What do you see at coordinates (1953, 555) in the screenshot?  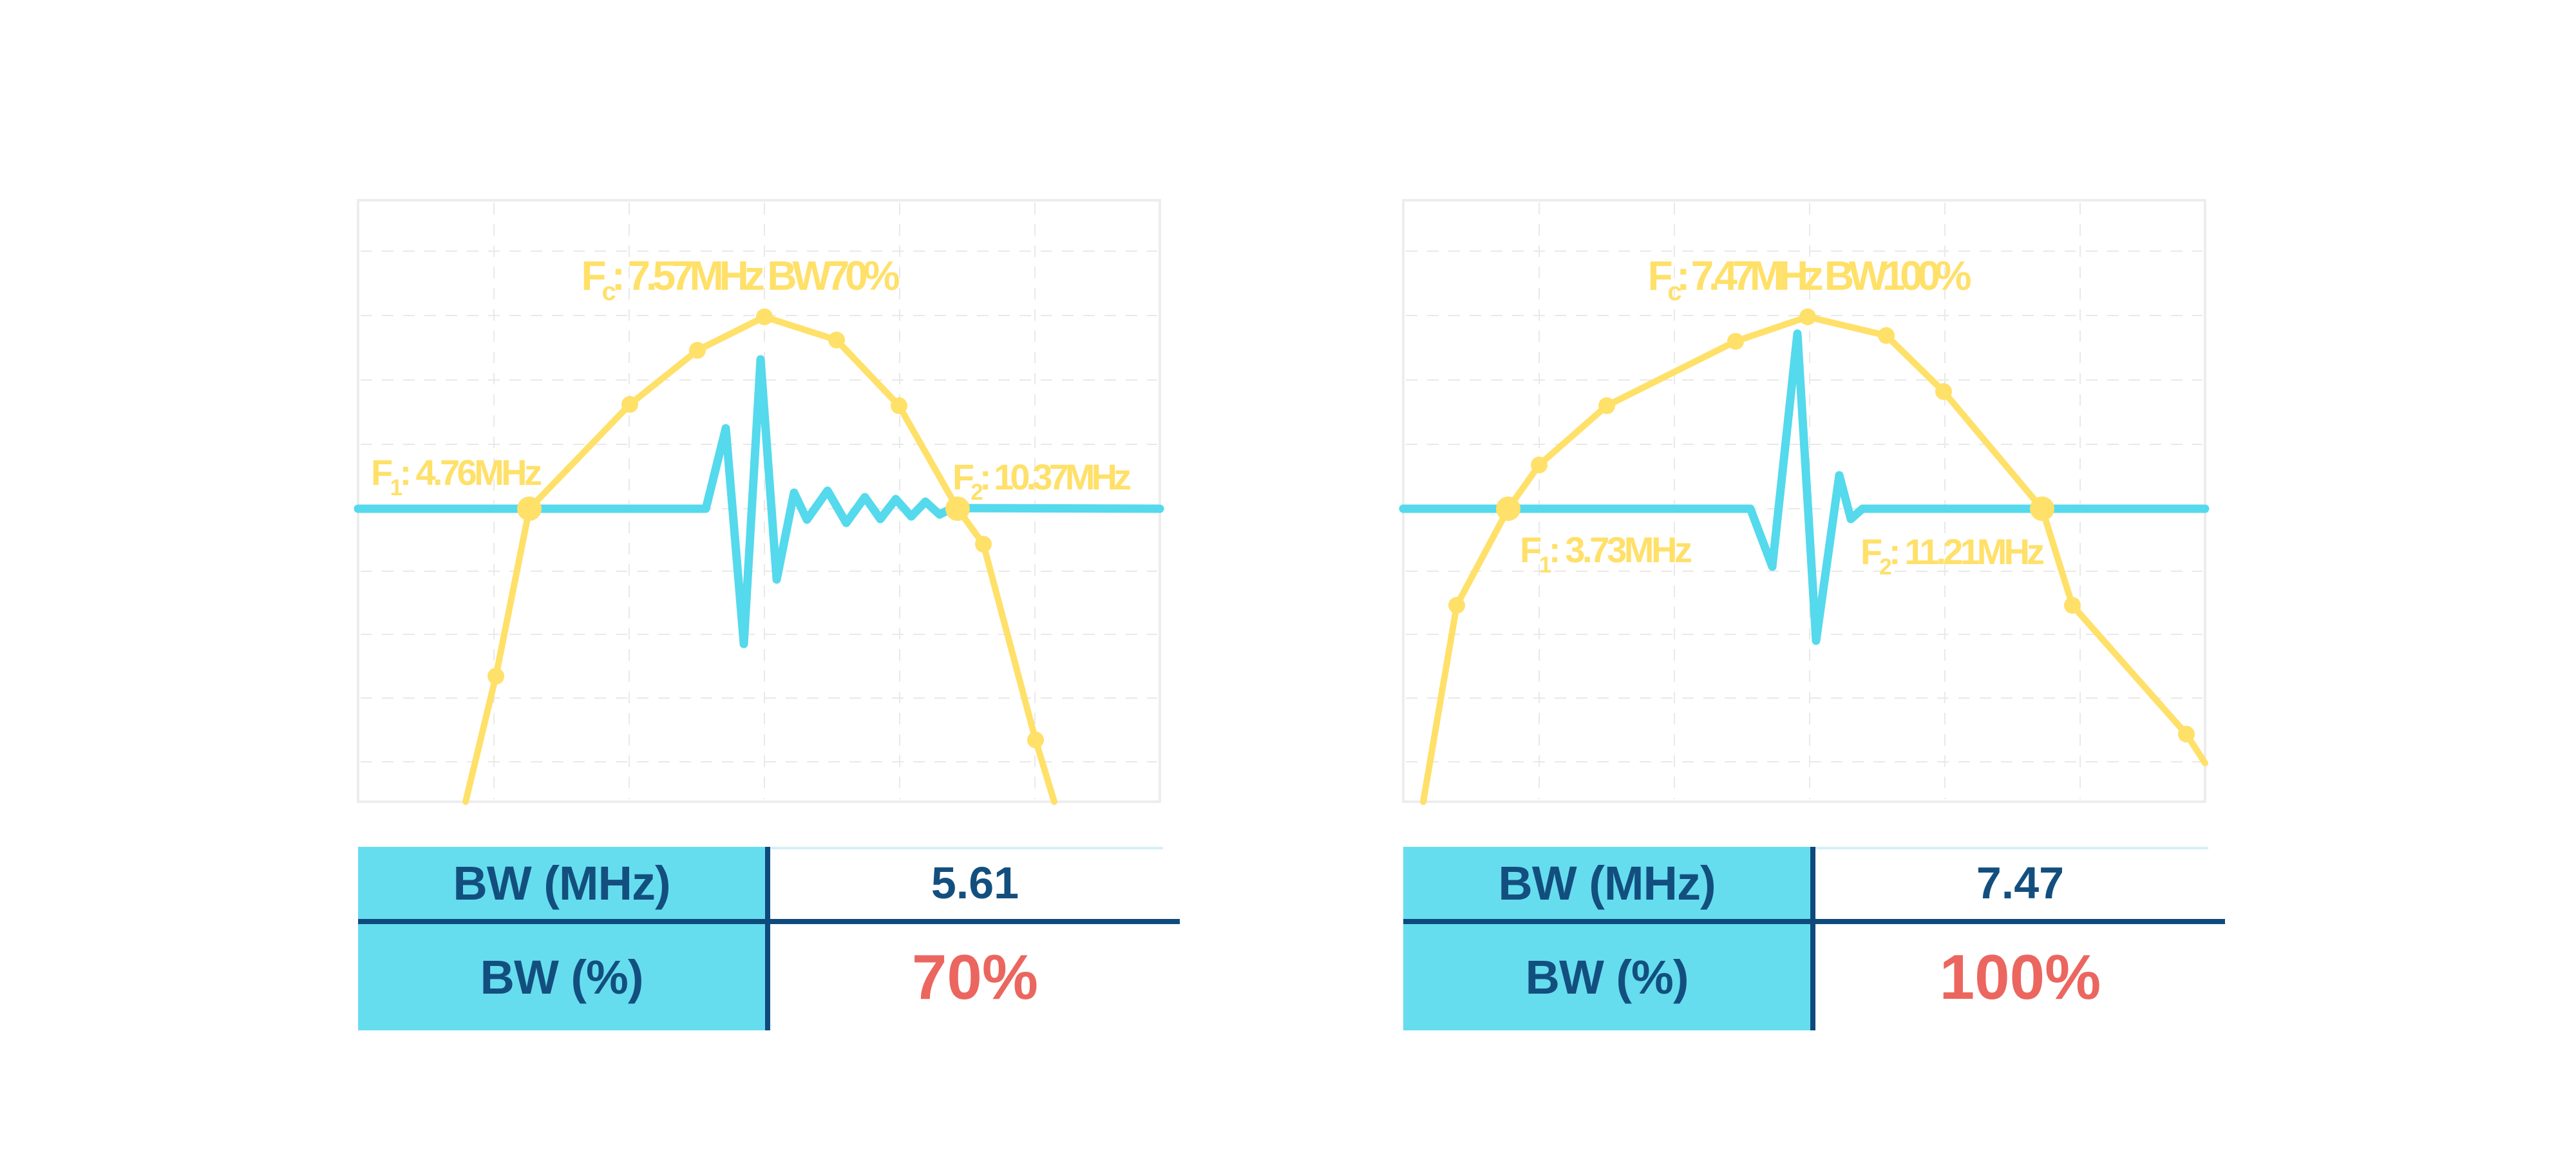 I see `right-f2-label: F2: 11.21MHz` at bounding box center [1953, 555].